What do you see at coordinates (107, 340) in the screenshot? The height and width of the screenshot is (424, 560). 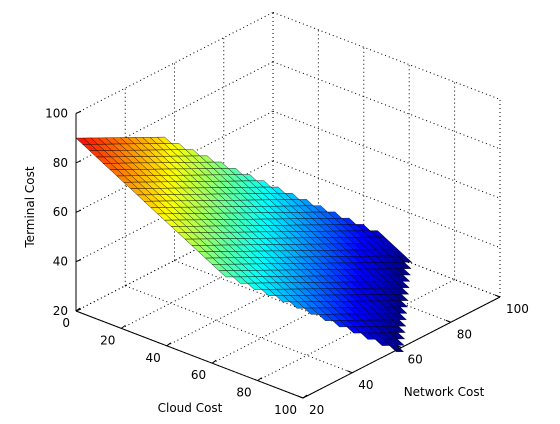 I see `x-tick-label: 20` at bounding box center [107, 340].